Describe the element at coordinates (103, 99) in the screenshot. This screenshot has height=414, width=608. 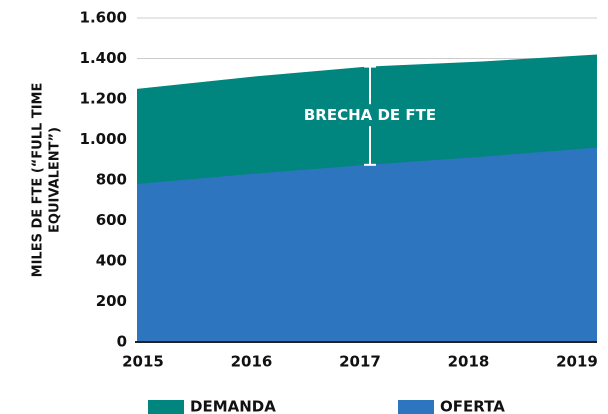
I see `y-tick-label: 1.200` at that location.